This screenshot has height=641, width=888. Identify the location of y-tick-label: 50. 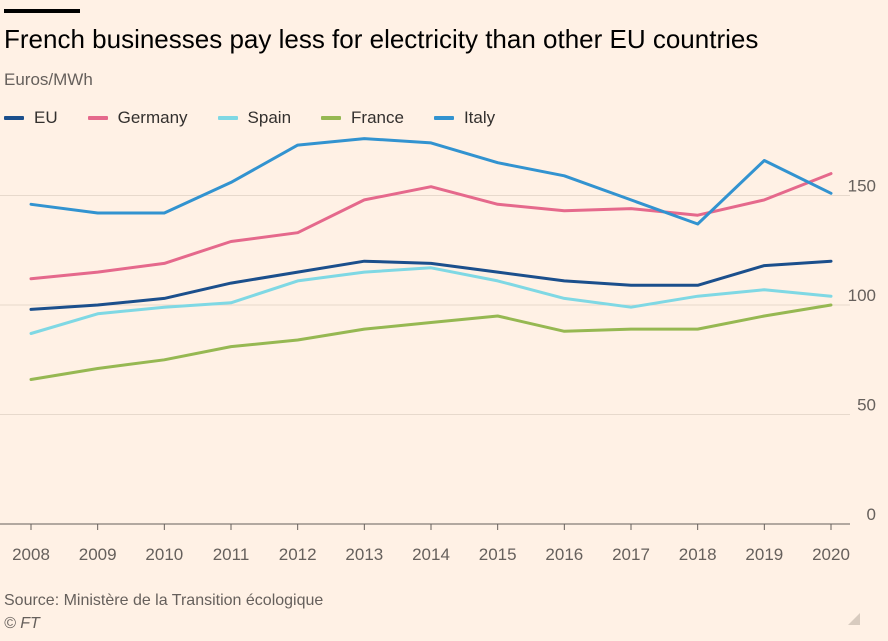
(866, 405).